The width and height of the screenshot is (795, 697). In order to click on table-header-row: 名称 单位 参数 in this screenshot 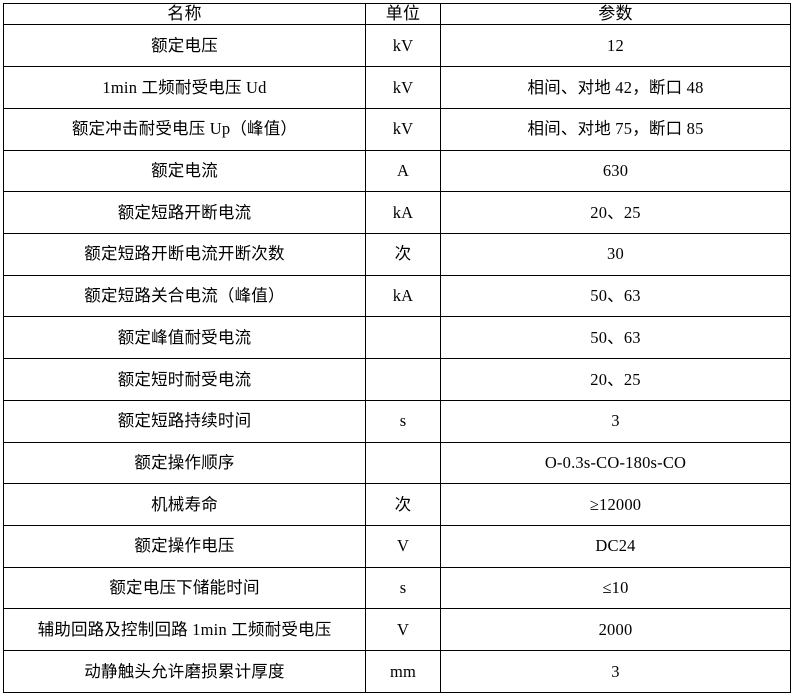, I will do `click(397, 14)`.